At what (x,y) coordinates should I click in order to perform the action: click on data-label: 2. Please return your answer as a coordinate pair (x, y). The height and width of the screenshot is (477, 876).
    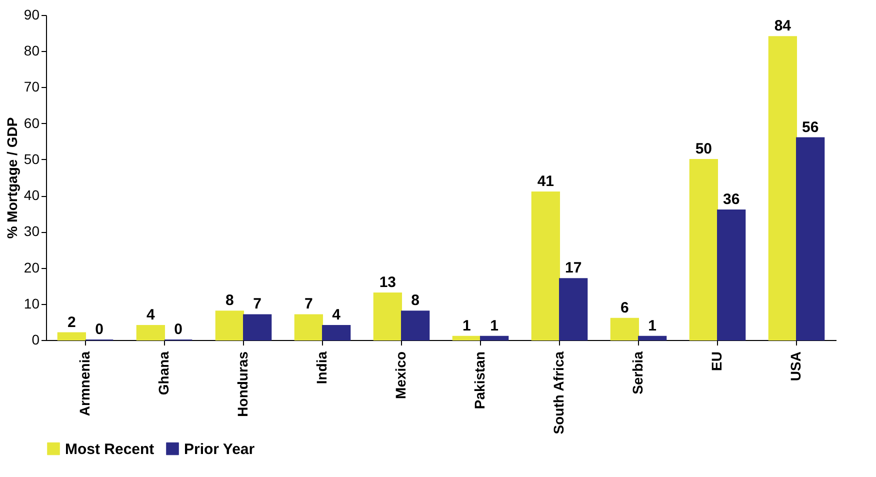
    Looking at the image, I should click on (72, 322).